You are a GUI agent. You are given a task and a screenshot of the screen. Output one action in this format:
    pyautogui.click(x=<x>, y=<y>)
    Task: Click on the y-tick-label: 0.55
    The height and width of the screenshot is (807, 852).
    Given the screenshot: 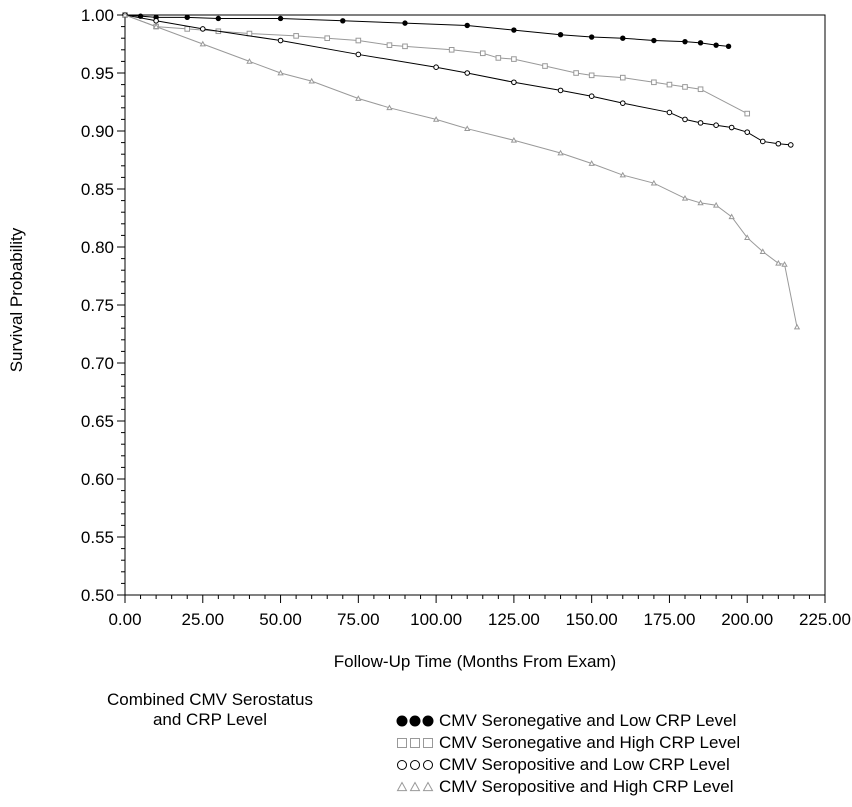 What is the action you would take?
    pyautogui.click(x=97, y=537)
    